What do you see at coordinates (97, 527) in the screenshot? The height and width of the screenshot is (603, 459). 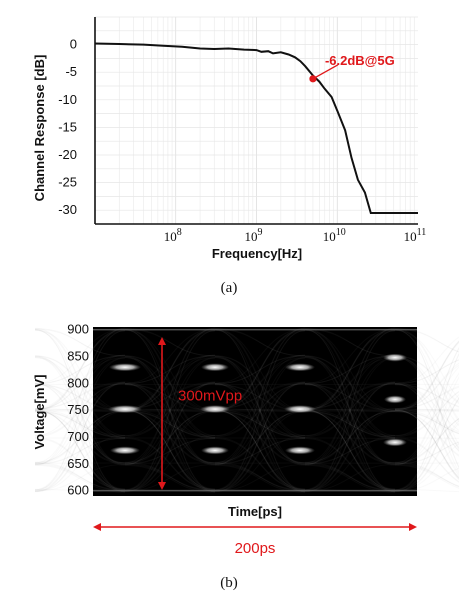 I see `span-arrow-head-left` at bounding box center [97, 527].